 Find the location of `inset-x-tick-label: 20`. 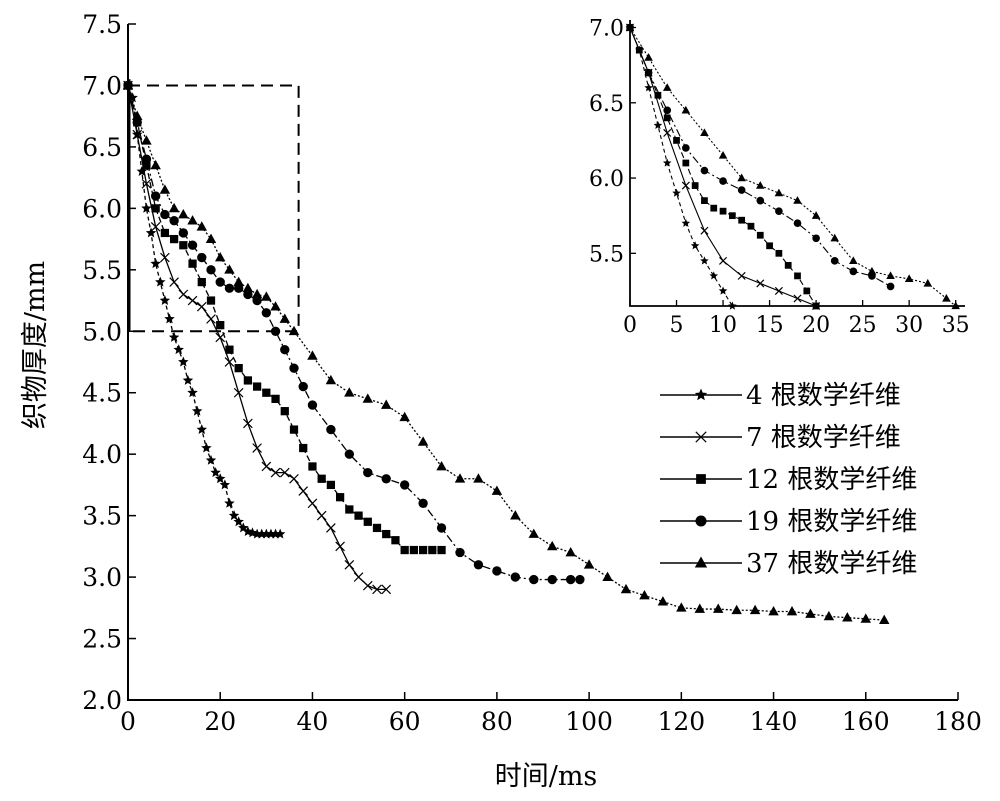

inset-x-tick-label: 20 is located at coordinates (816, 325).